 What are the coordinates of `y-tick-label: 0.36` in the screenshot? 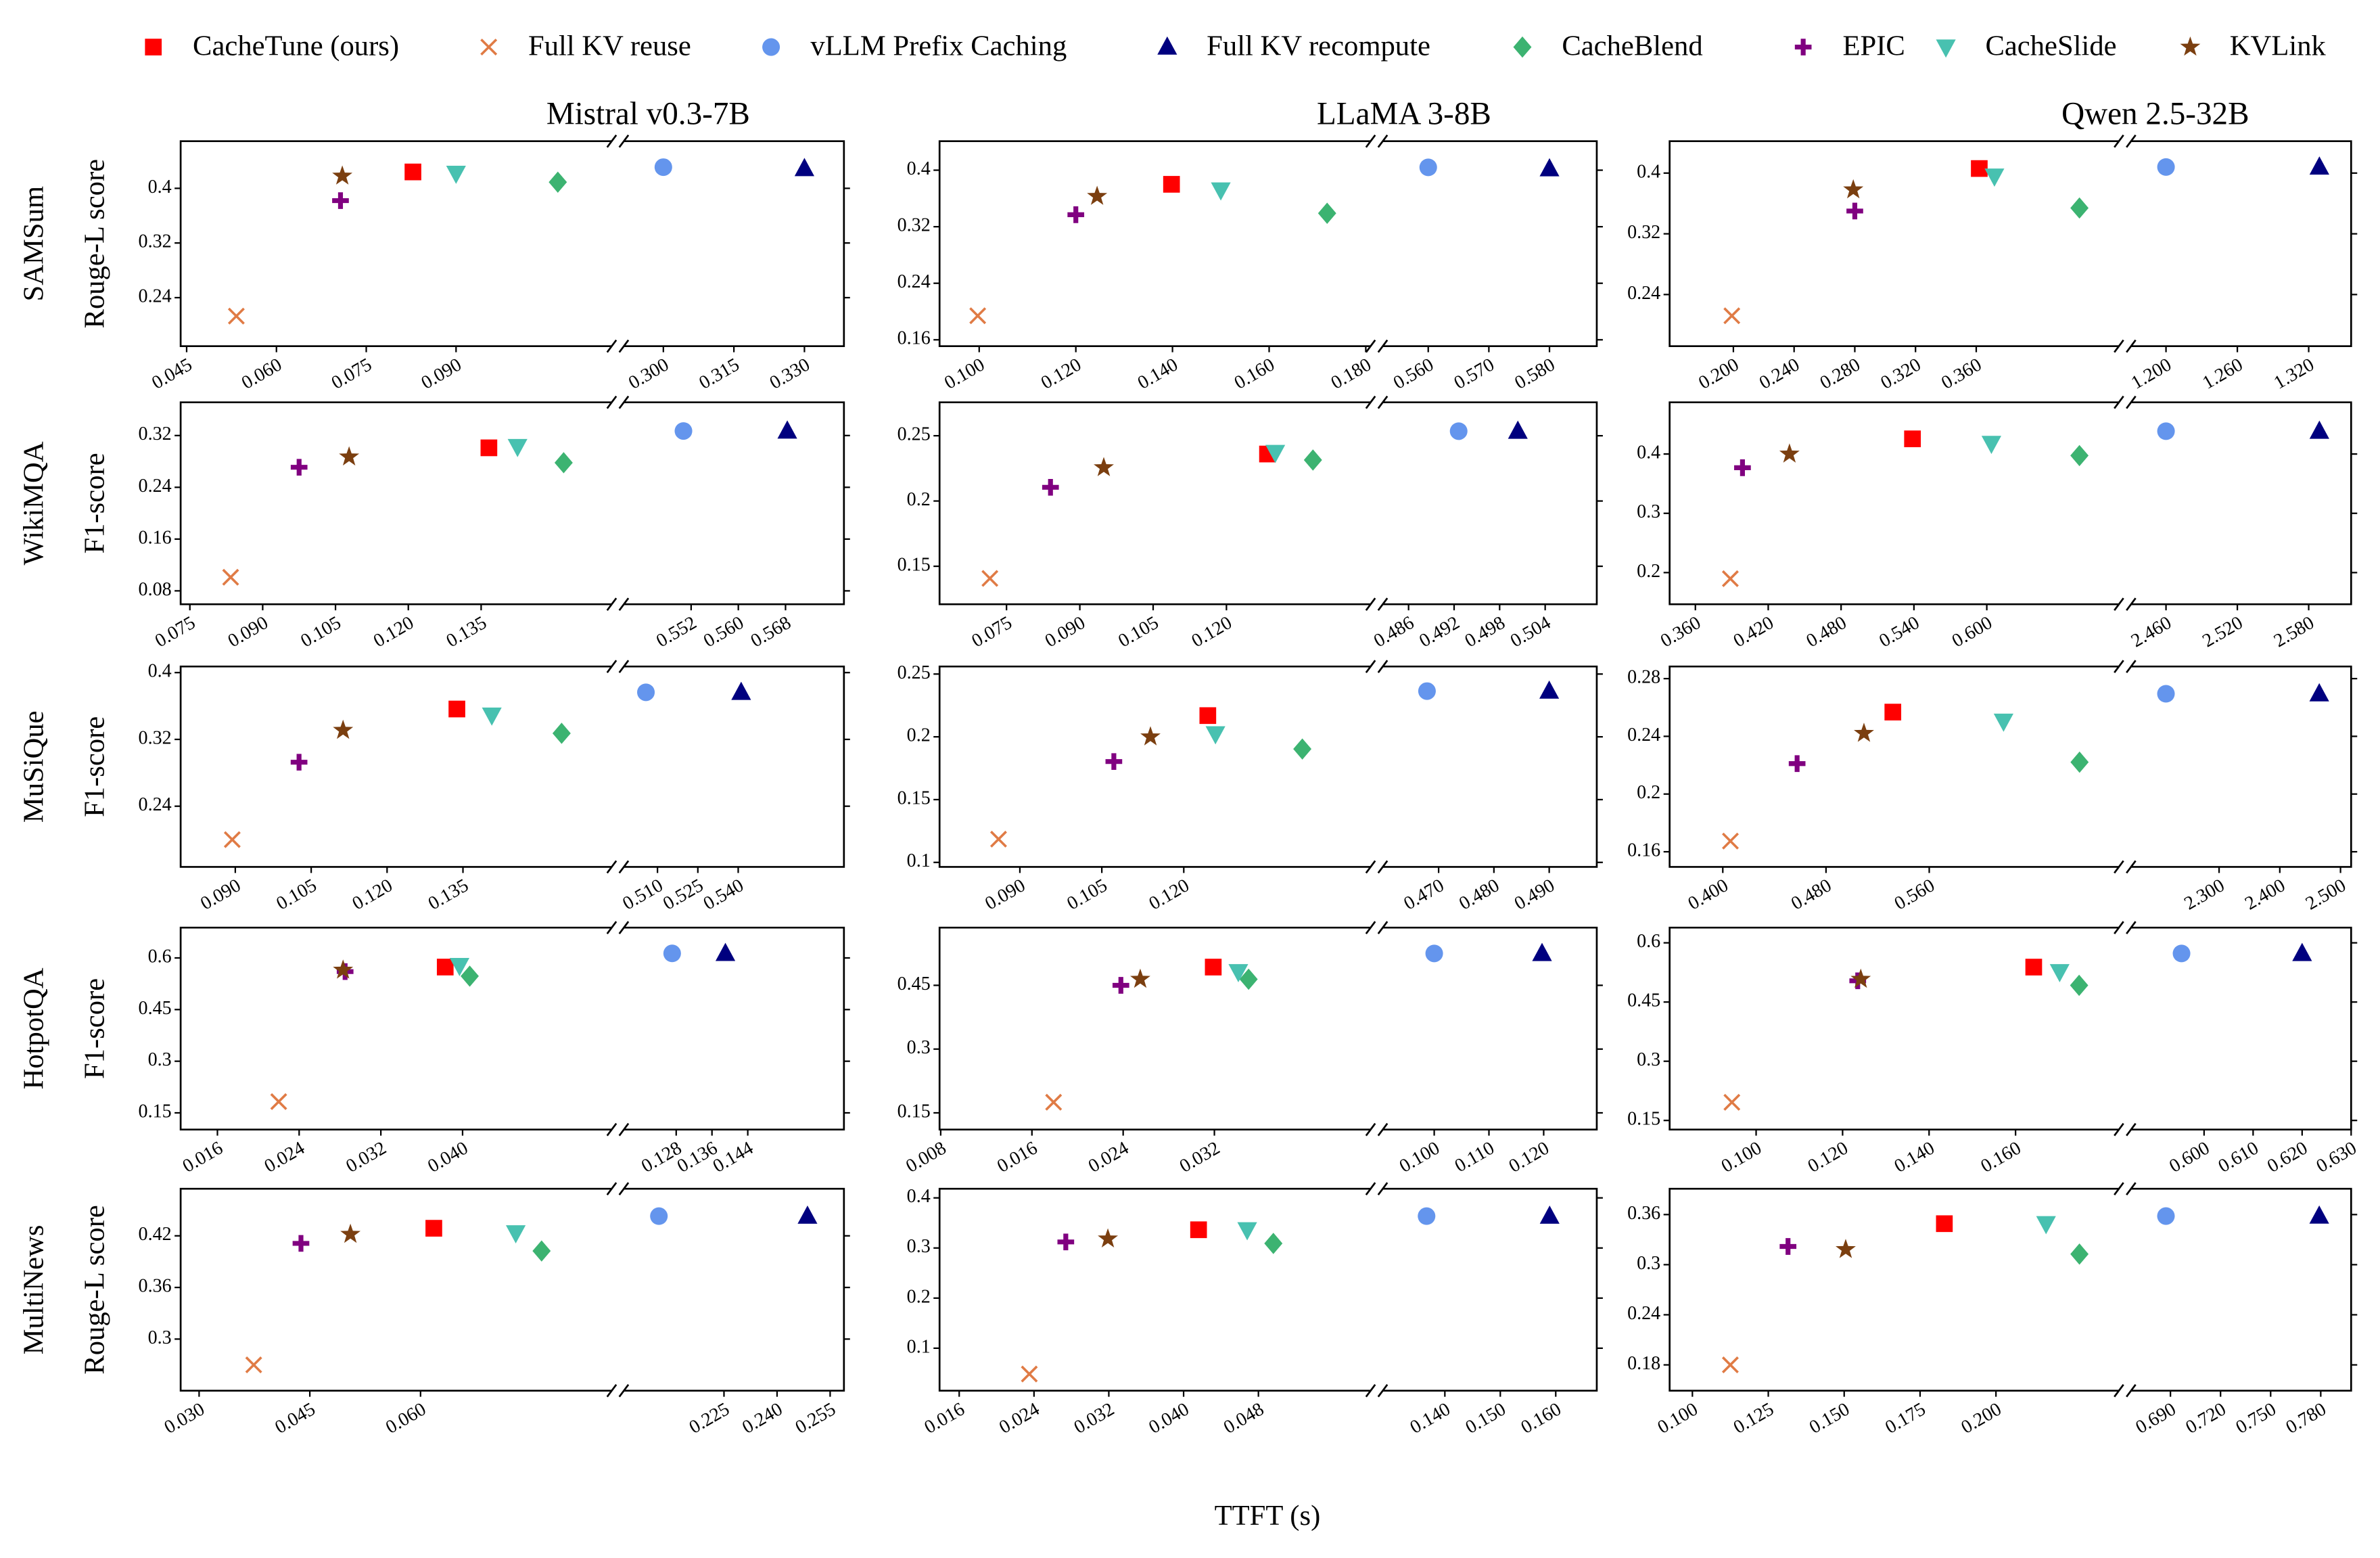 It's located at (1643, 1213).